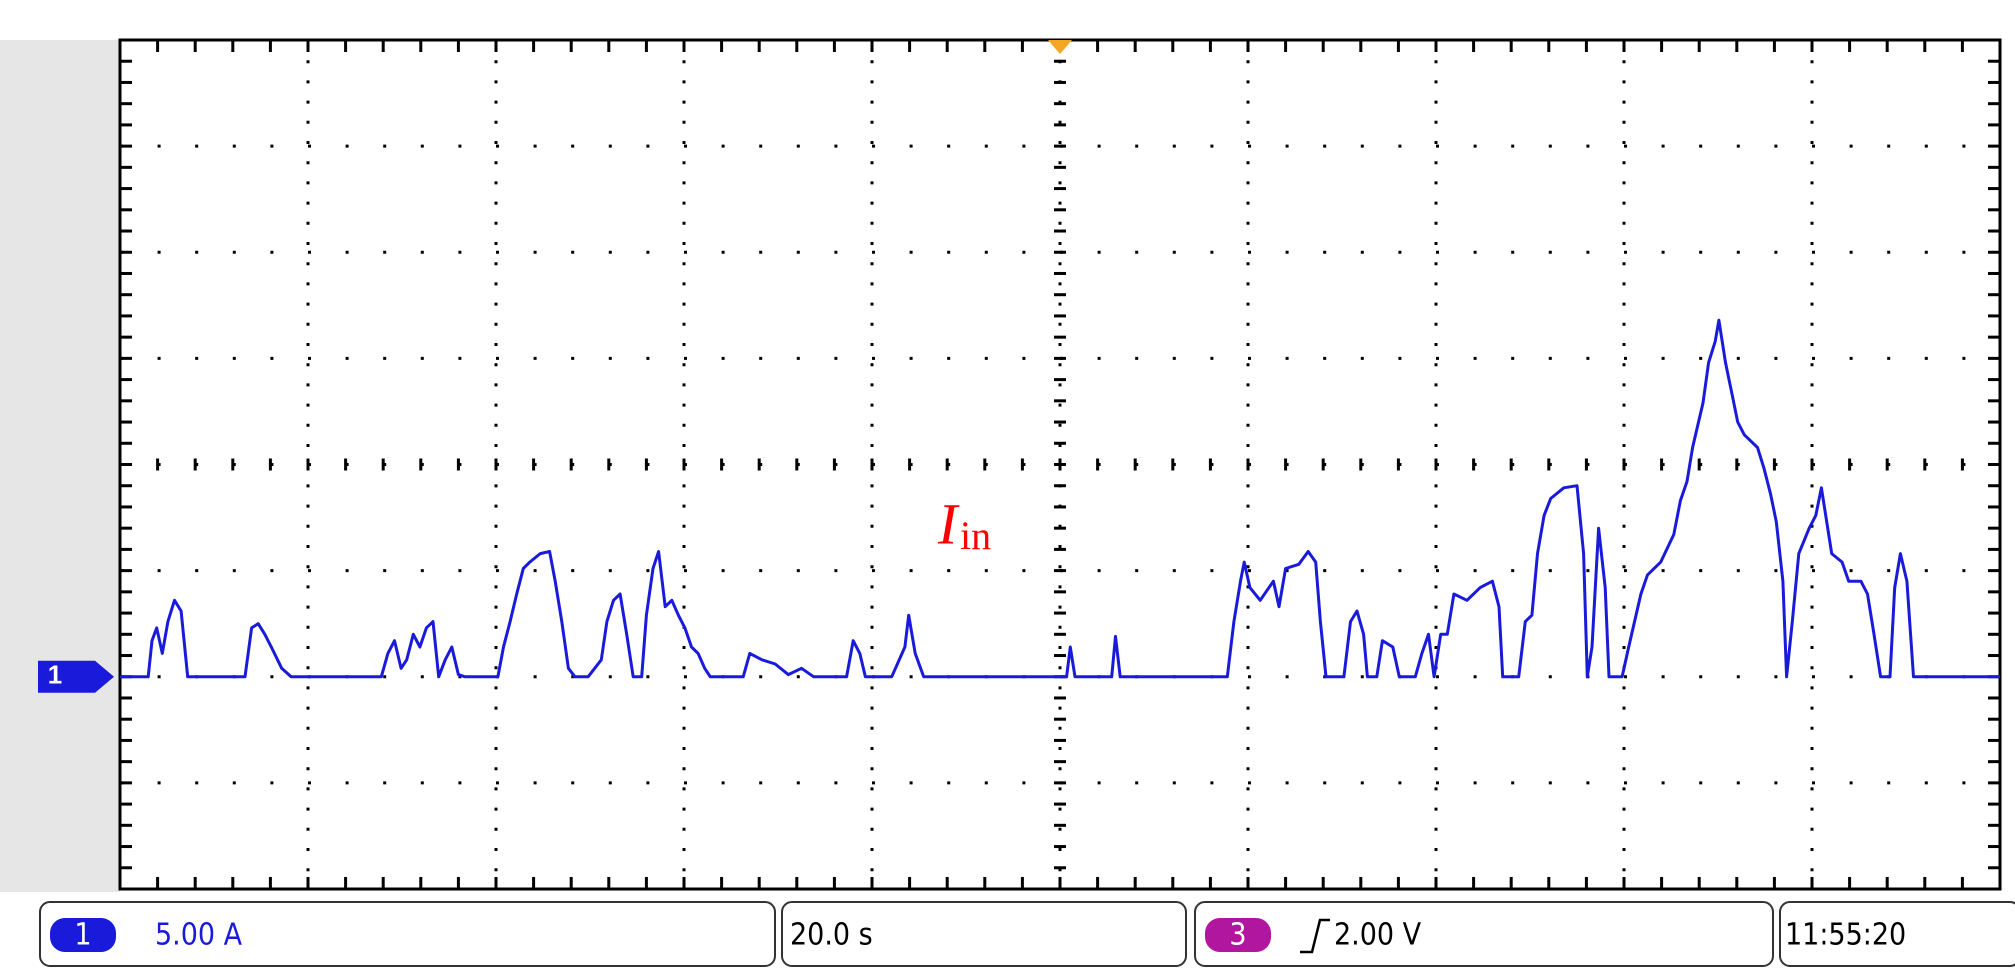  What do you see at coordinates (199, 935) in the screenshot?
I see `vertical-scale: 5.00 A` at bounding box center [199, 935].